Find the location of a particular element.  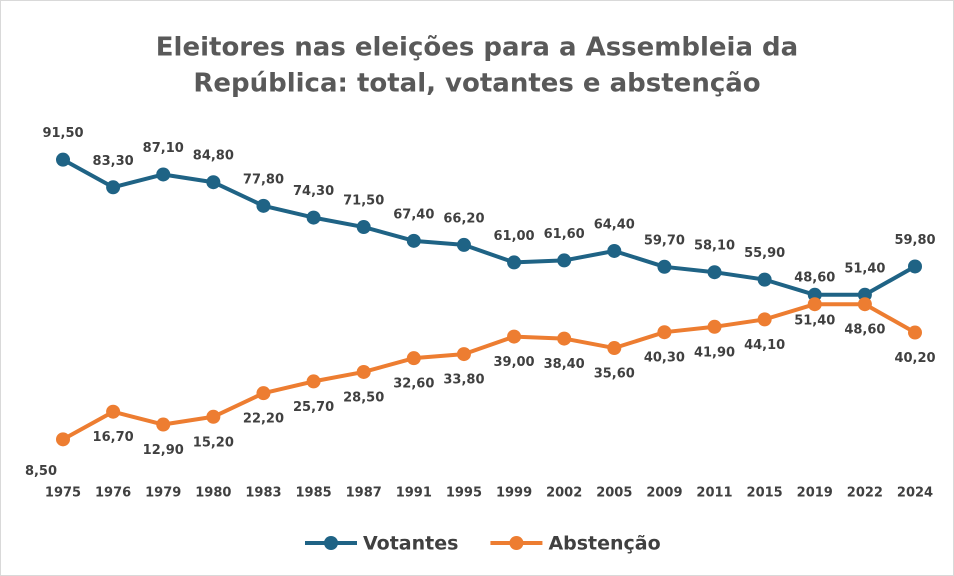

x-tick-label: 1976 is located at coordinates (113, 493).